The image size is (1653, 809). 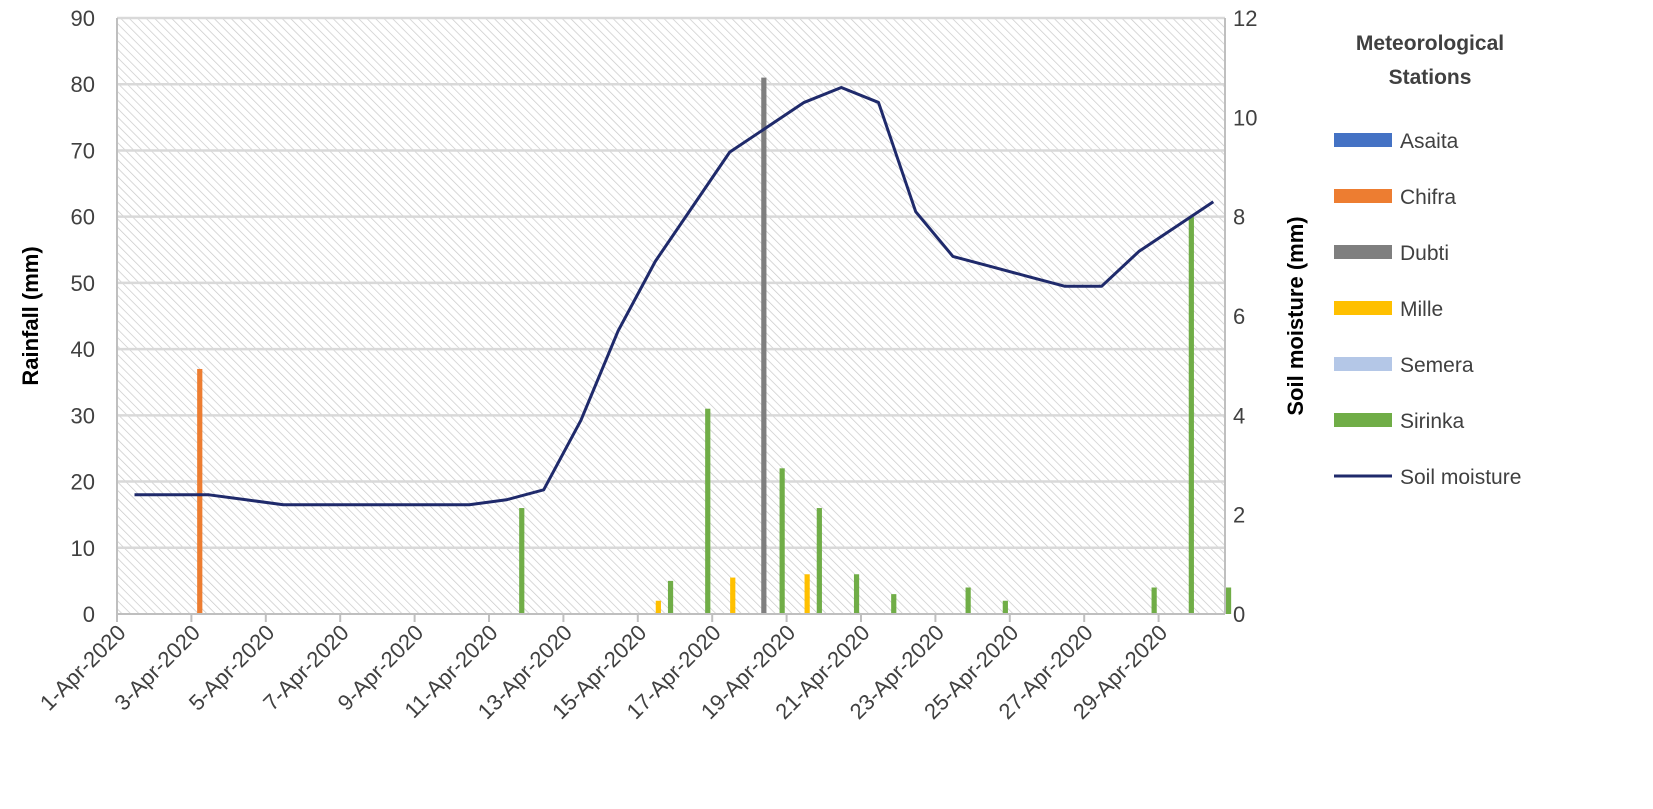 I want to click on right-tick-label: 4, so click(x=1239, y=415).